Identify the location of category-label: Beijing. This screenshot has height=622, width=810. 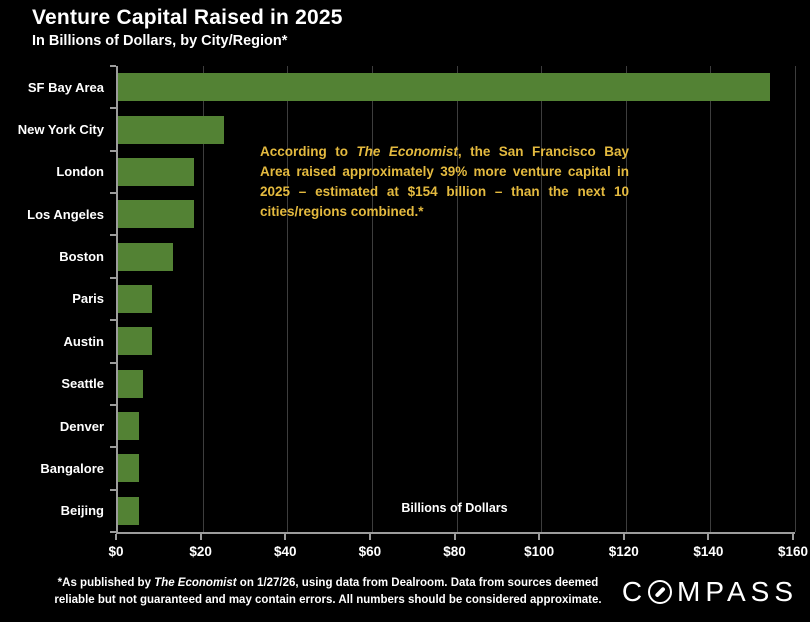
(82, 511).